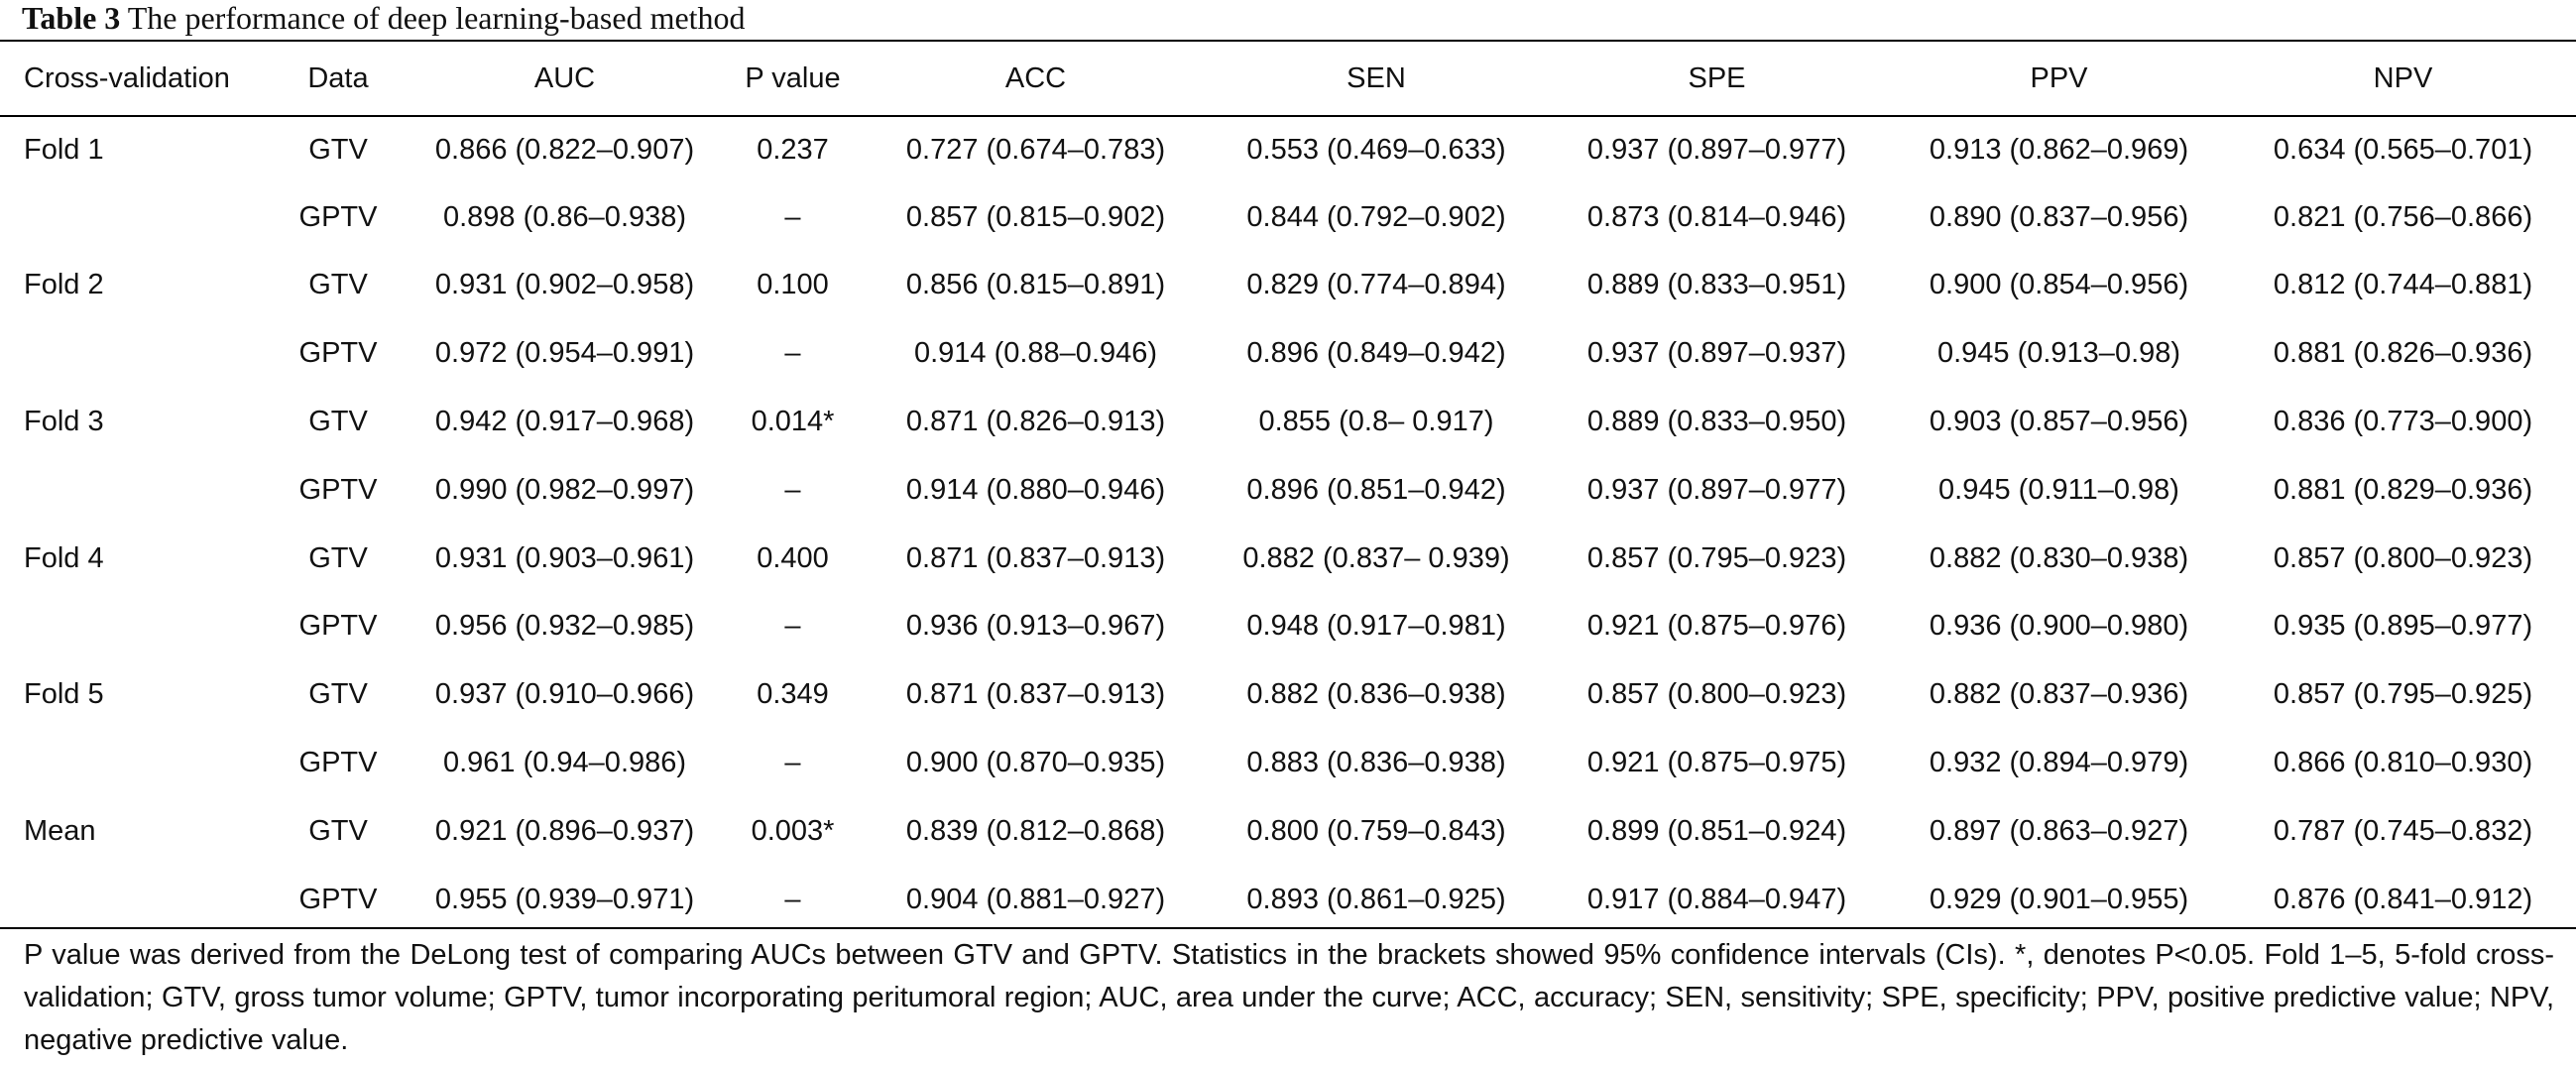  Describe the element at coordinates (64, 285) in the screenshot. I see `cell-cross-validation: Fold 2` at that location.